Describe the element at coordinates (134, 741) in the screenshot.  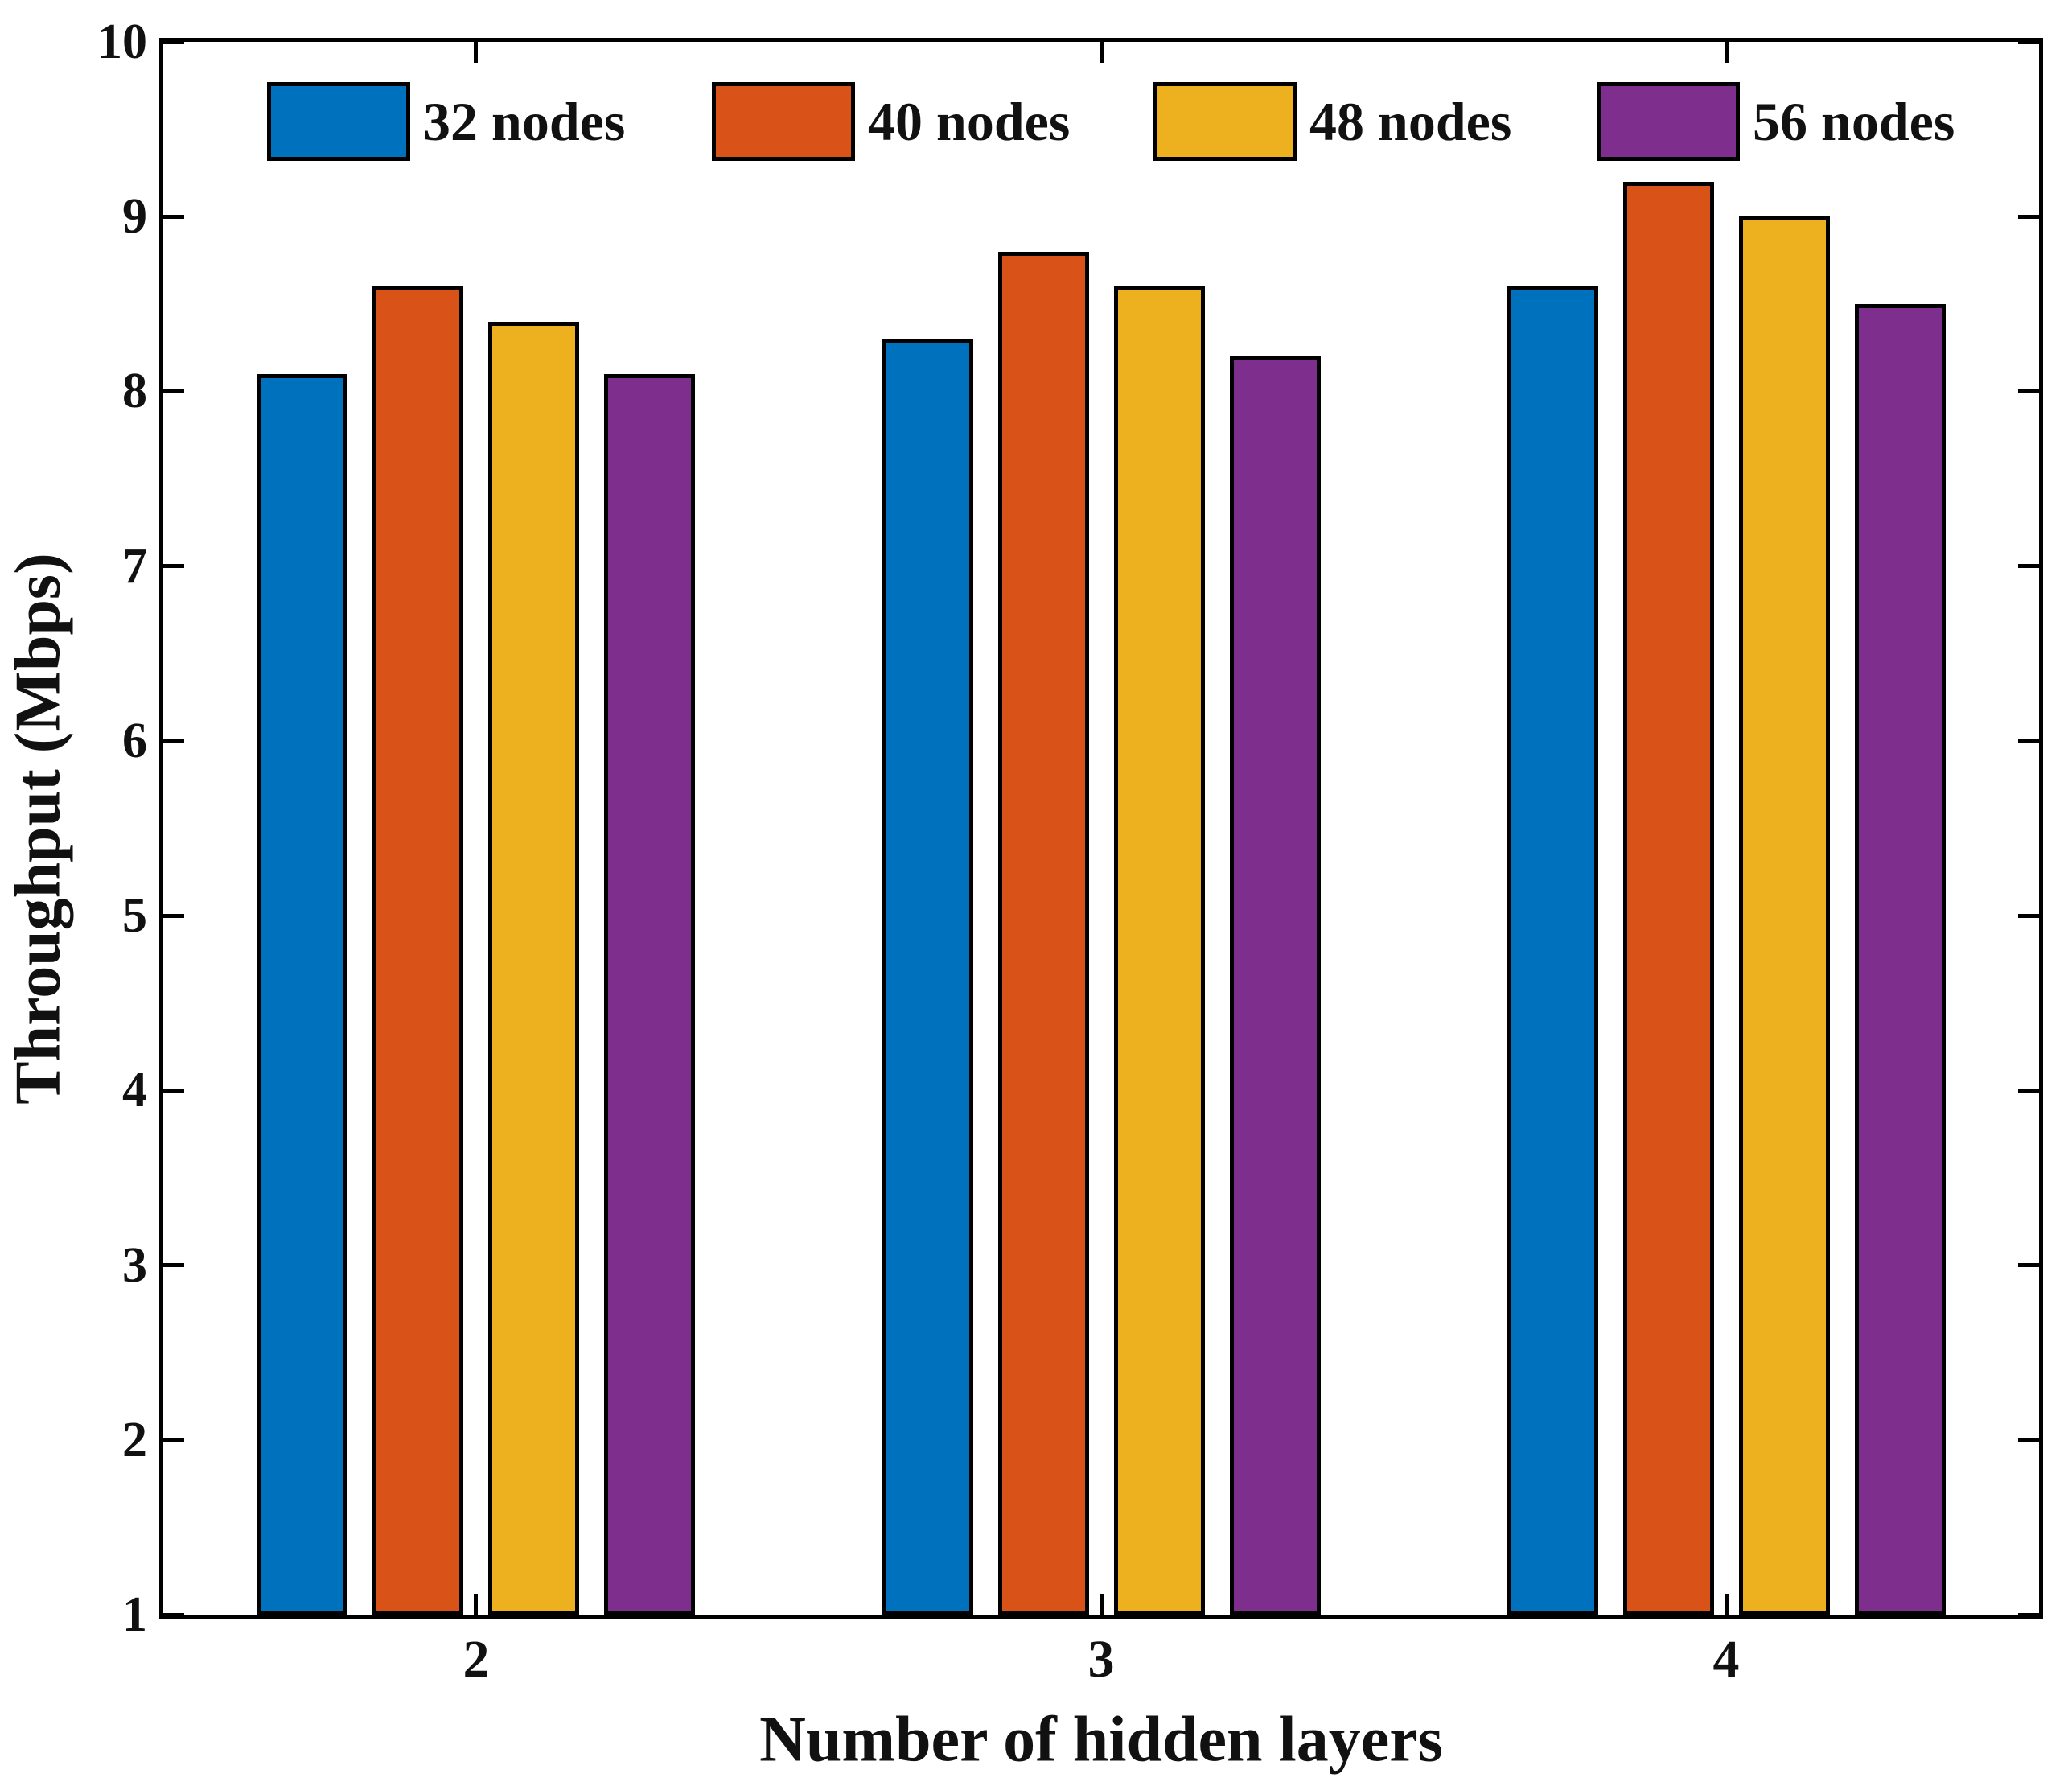
I see `y-tick-label: 6` at that location.